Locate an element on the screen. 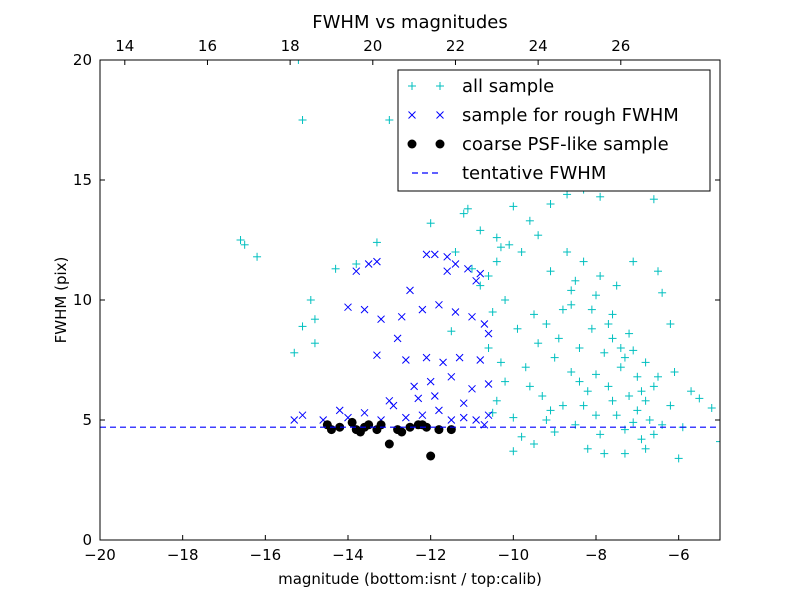 This screenshot has height=600, width=800. legend-label: coarse PSF-like sample is located at coordinates (565, 144).